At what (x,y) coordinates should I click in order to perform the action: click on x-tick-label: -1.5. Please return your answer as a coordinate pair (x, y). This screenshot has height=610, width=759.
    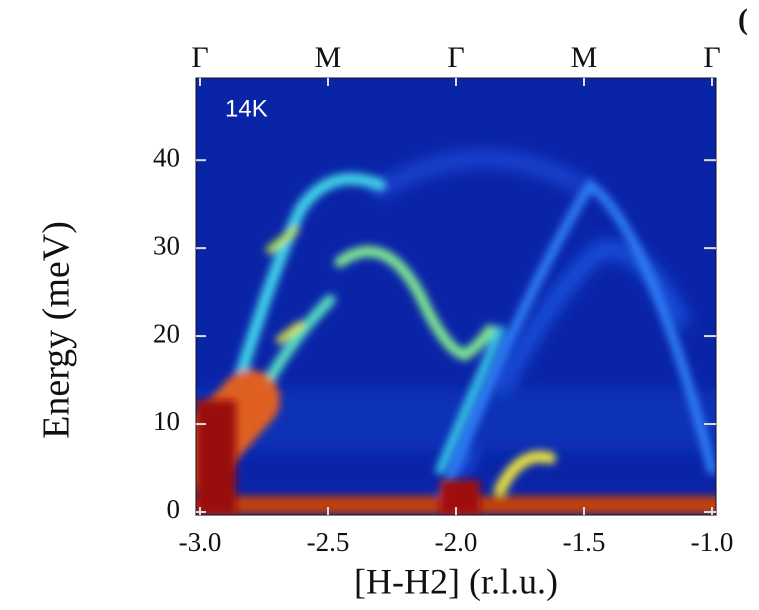
    Looking at the image, I should click on (584, 542).